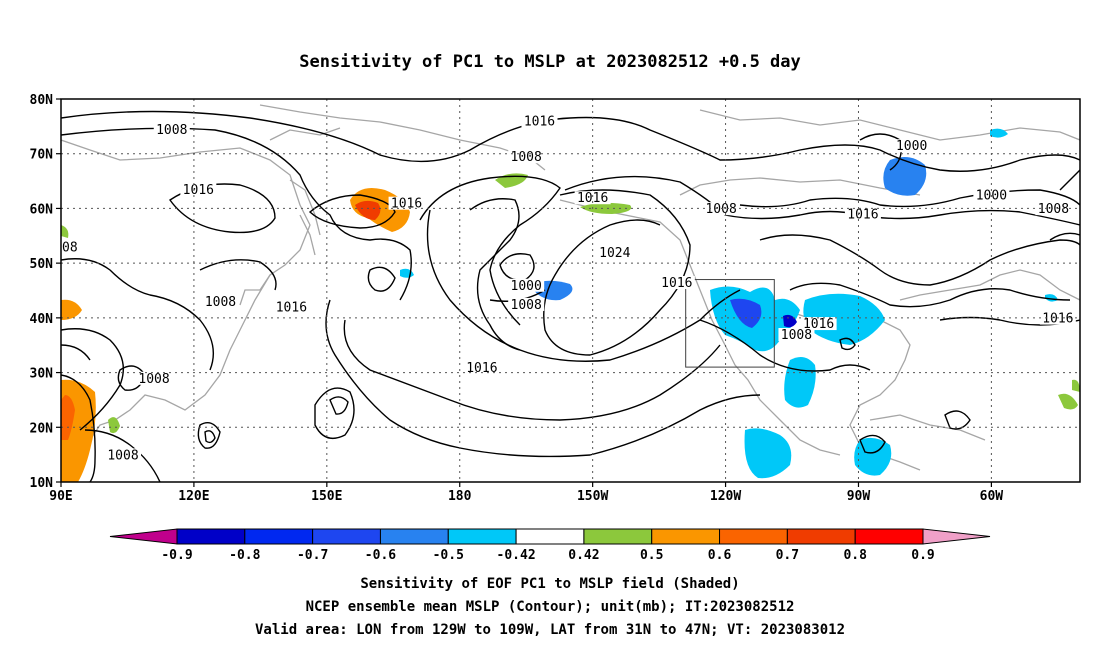 Image resolution: width=1100 pixels, height=650 pixels. I want to click on lat-tick-label: 70N, so click(42, 155).